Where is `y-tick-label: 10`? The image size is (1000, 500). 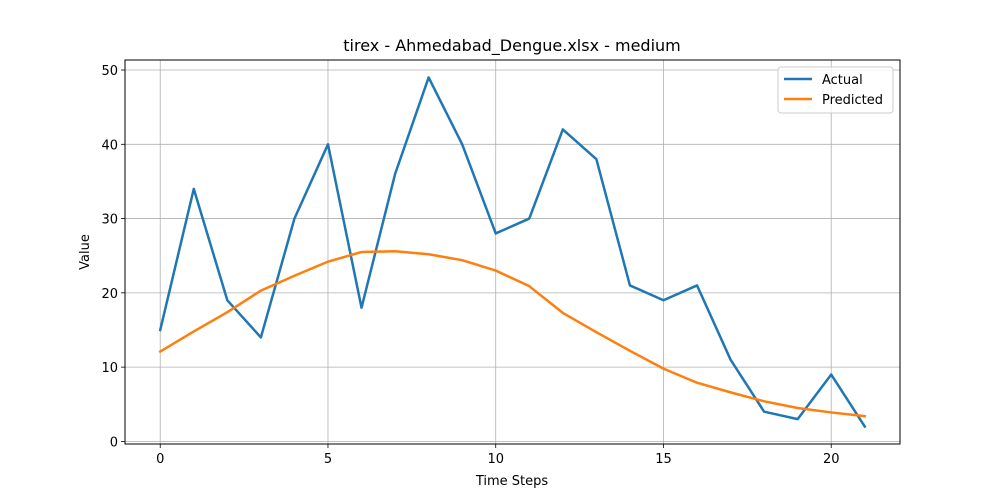 y-tick-label: 10 is located at coordinates (109, 368).